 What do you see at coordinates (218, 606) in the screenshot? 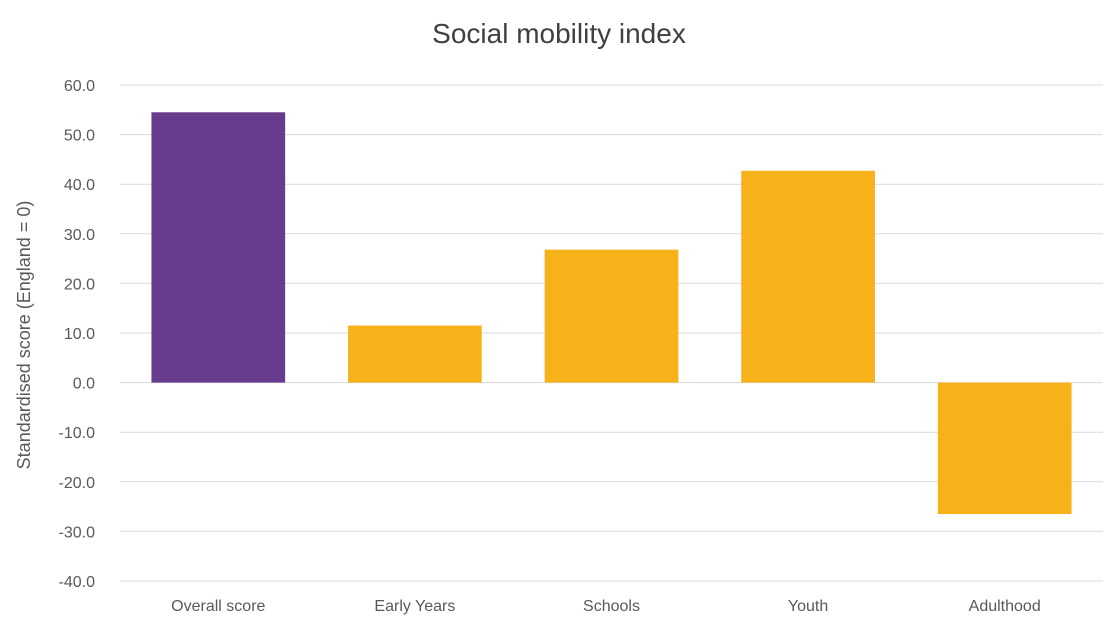
I see `x-tick-label: Overall score` at bounding box center [218, 606].